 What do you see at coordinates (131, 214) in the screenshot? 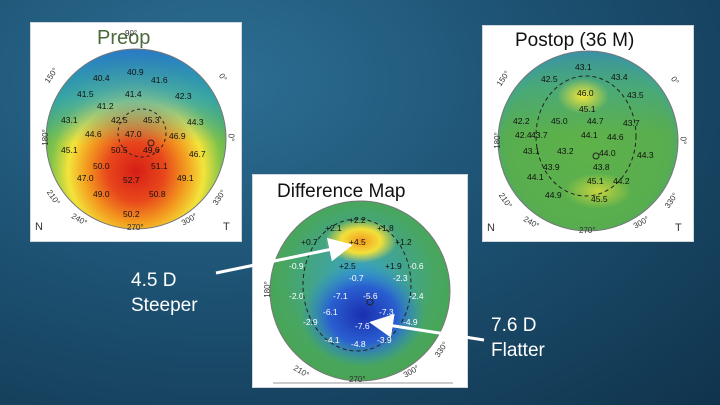
I see `preop-value-label: 50.2` at bounding box center [131, 214].